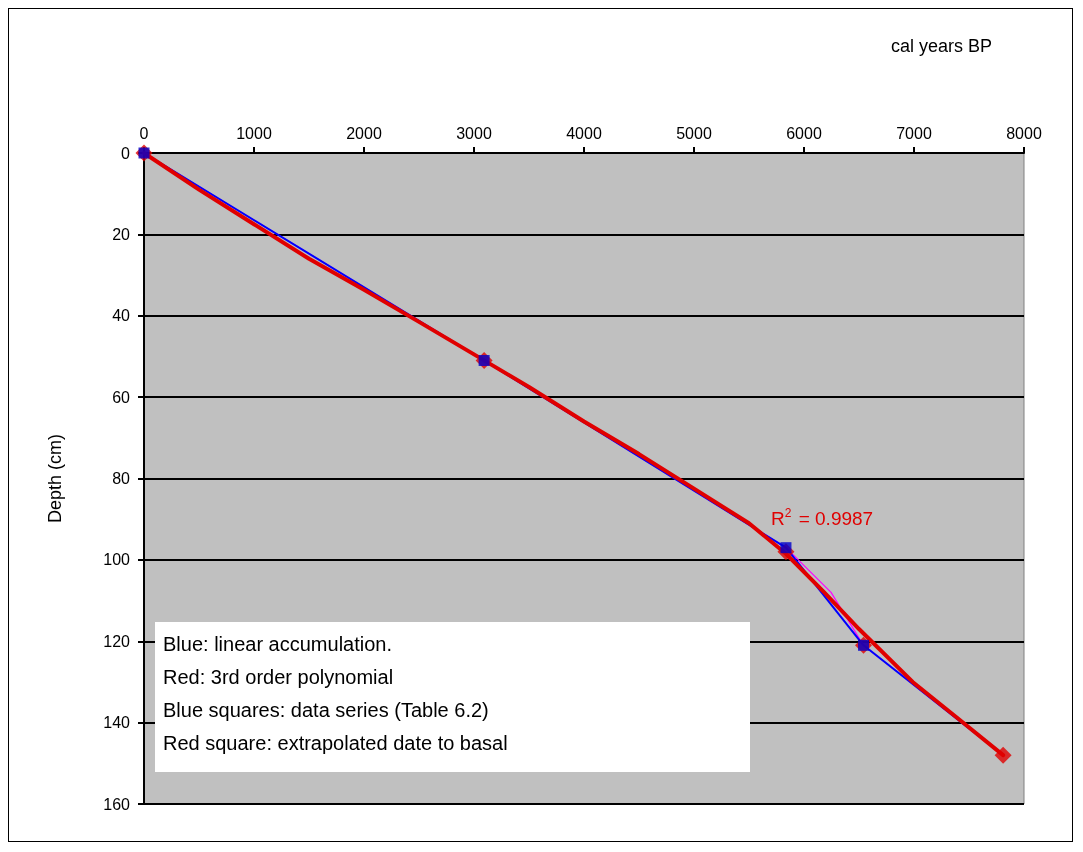  What do you see at coordinates (279, 677) in the screenshot?
I see `annotation: Red: 3rd order polynomial` at bounding box center [279, 677].